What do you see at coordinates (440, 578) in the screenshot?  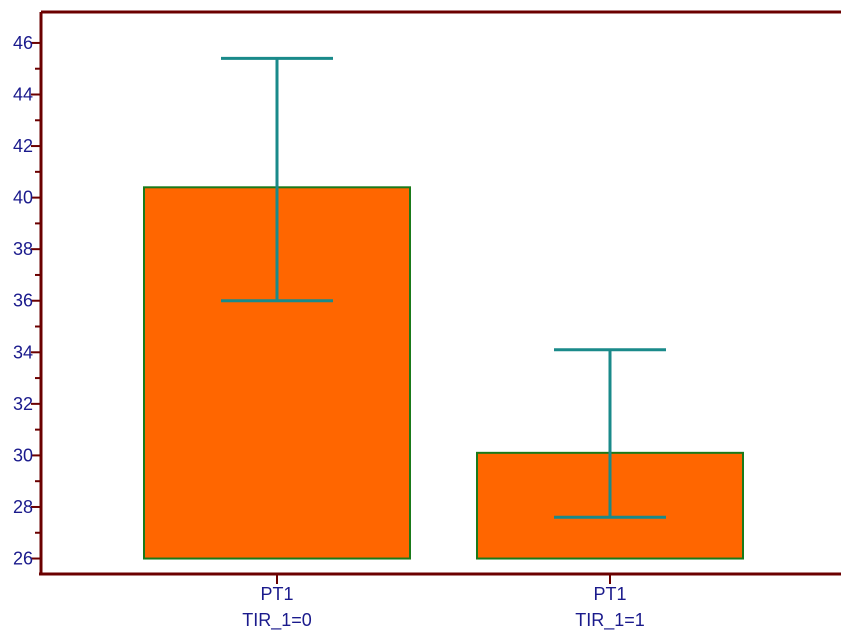 I see `x-axis` at bounding box center [440, 578].